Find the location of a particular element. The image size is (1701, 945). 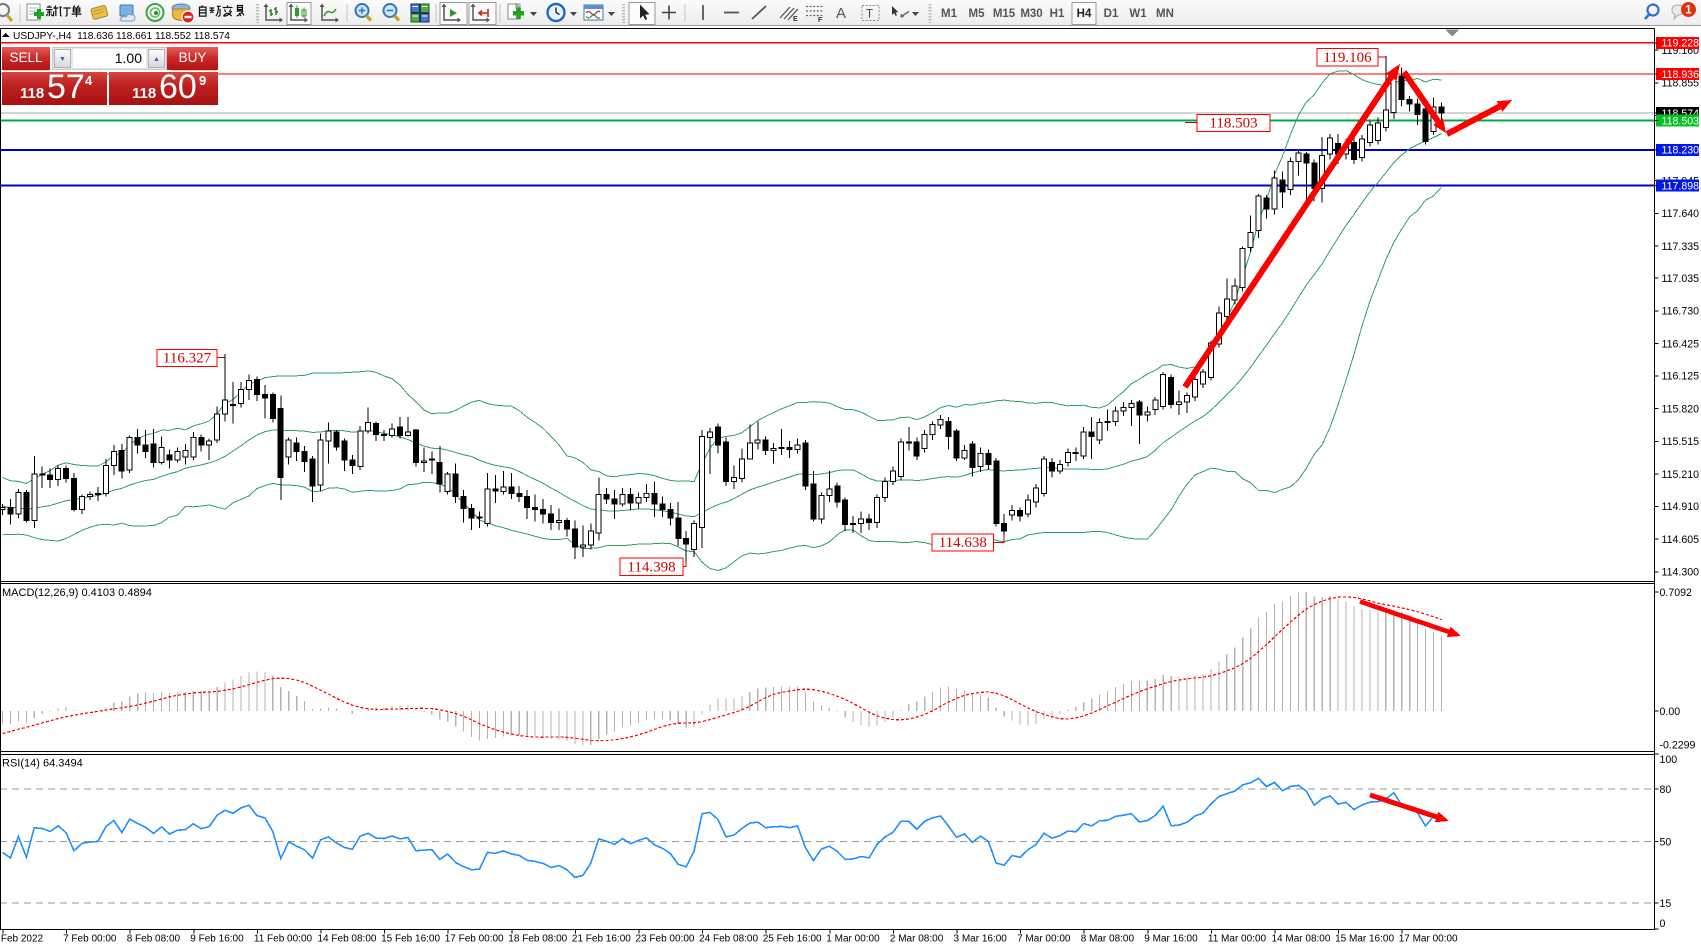

svg-text: 7 Mar 00:00 is located at coordinates (1044, 939).